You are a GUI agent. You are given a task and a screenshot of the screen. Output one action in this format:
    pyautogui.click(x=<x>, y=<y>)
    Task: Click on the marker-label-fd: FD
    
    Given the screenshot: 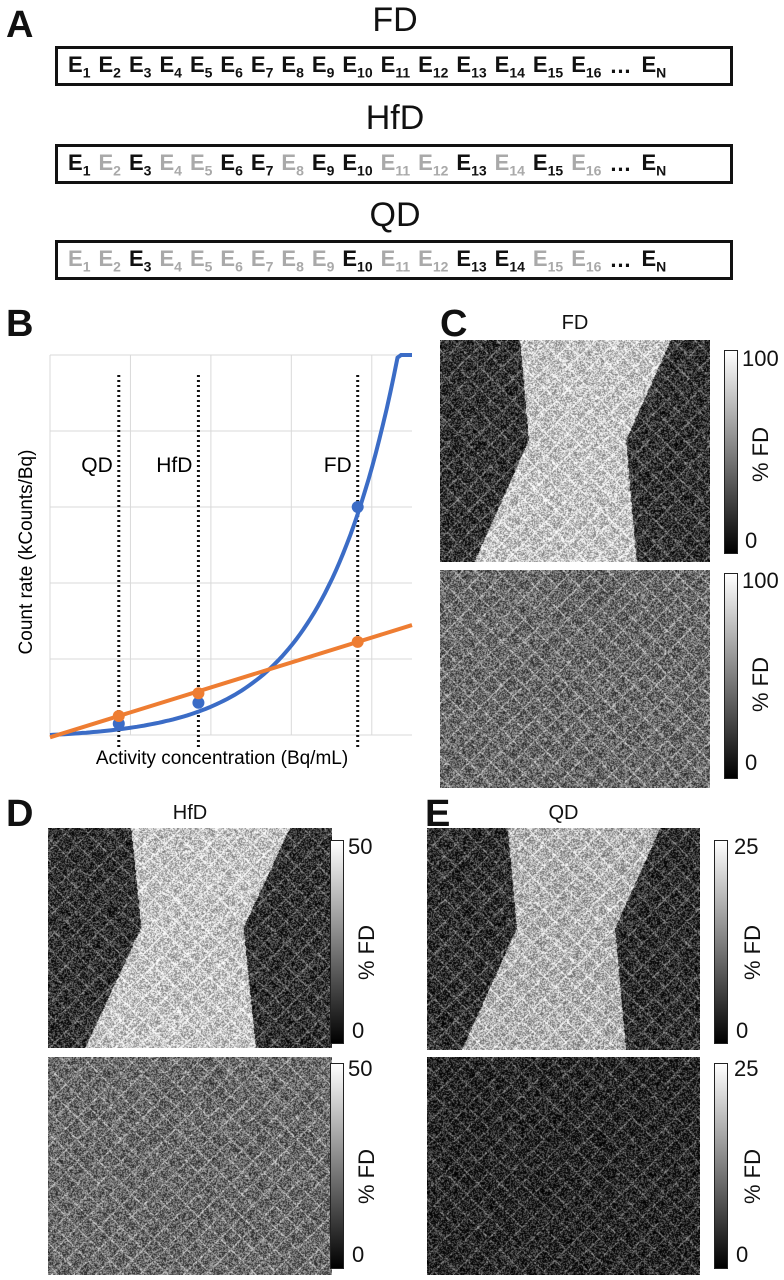 What is the action you would take?
    pyautogui.click(x=338, y=465)
    